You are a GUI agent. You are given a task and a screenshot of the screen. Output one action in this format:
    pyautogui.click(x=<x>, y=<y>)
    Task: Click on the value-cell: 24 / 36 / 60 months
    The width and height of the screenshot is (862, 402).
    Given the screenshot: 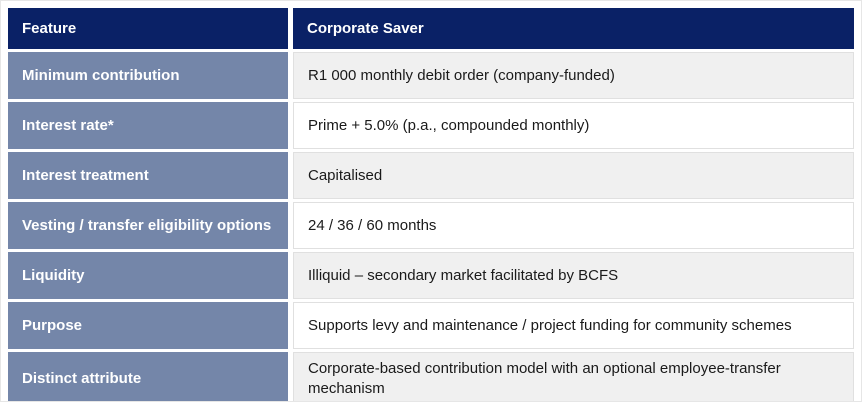 What is the action you would take?
    pyautogui.click(x=573, y=225)
    